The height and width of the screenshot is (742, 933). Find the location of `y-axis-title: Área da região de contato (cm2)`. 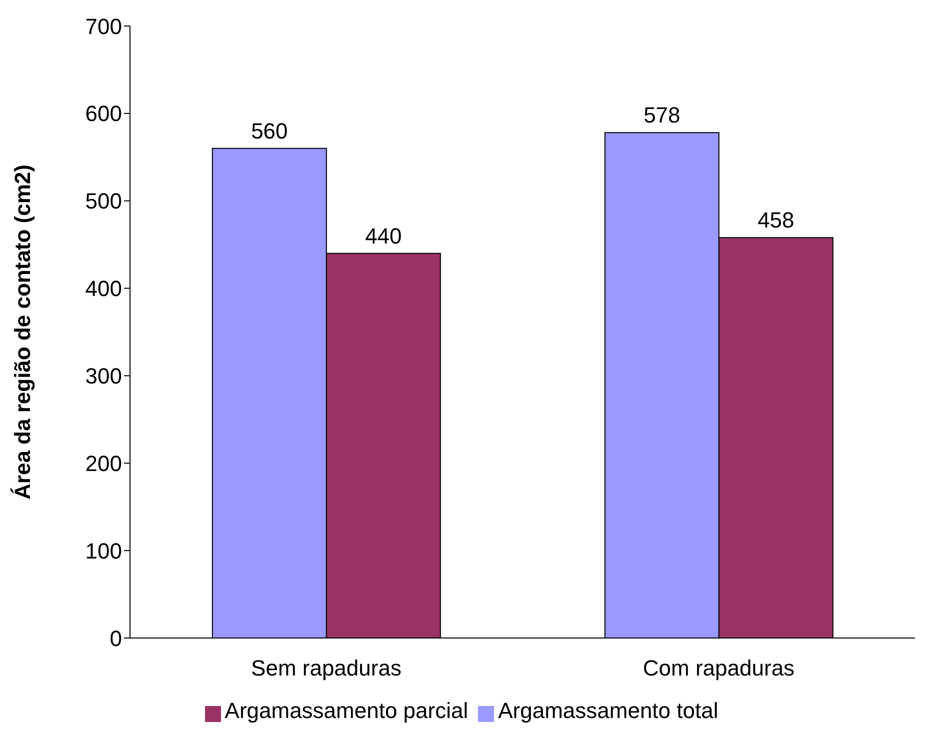

y-axis-title: Área da região de contato (cm2) is located at coordinates (22, 332).